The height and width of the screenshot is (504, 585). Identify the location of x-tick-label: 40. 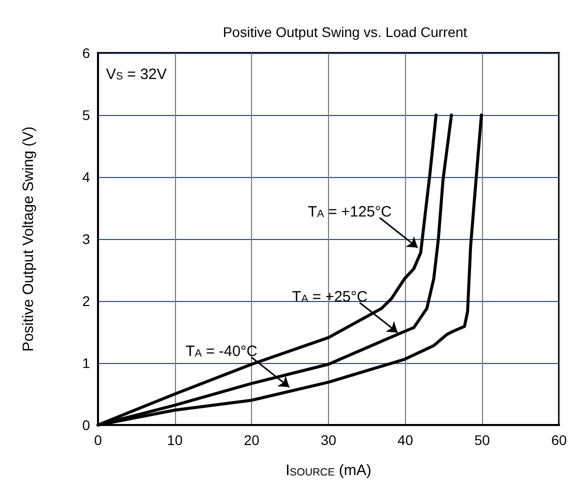
(406, 440).